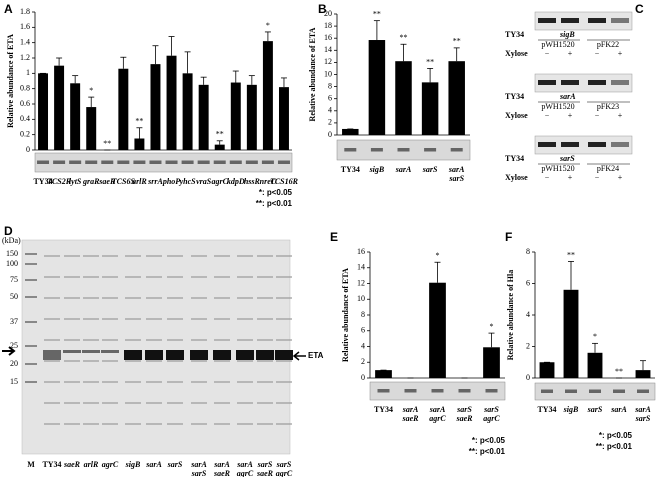 This screenshot has width=664, height=477. Describe the element at coordinates (363, 361) in the screenshot. I see `y-tick-label: 2` at that location.